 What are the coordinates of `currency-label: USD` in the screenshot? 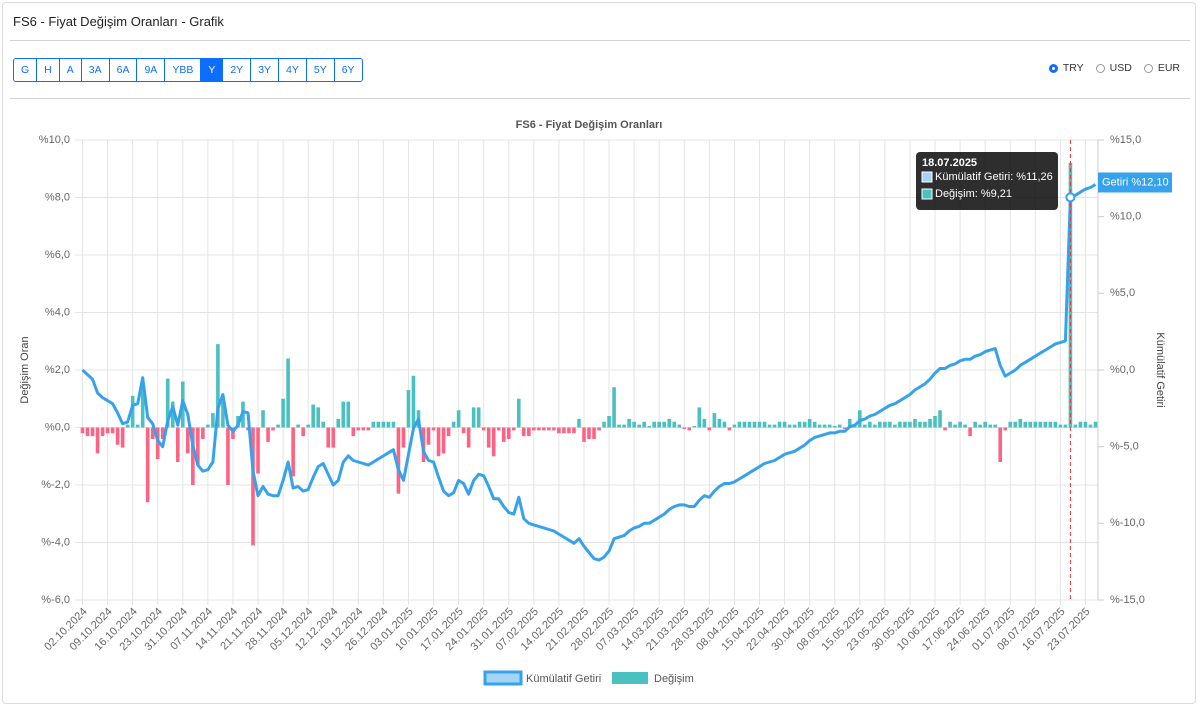 It's located at (1120, 68).